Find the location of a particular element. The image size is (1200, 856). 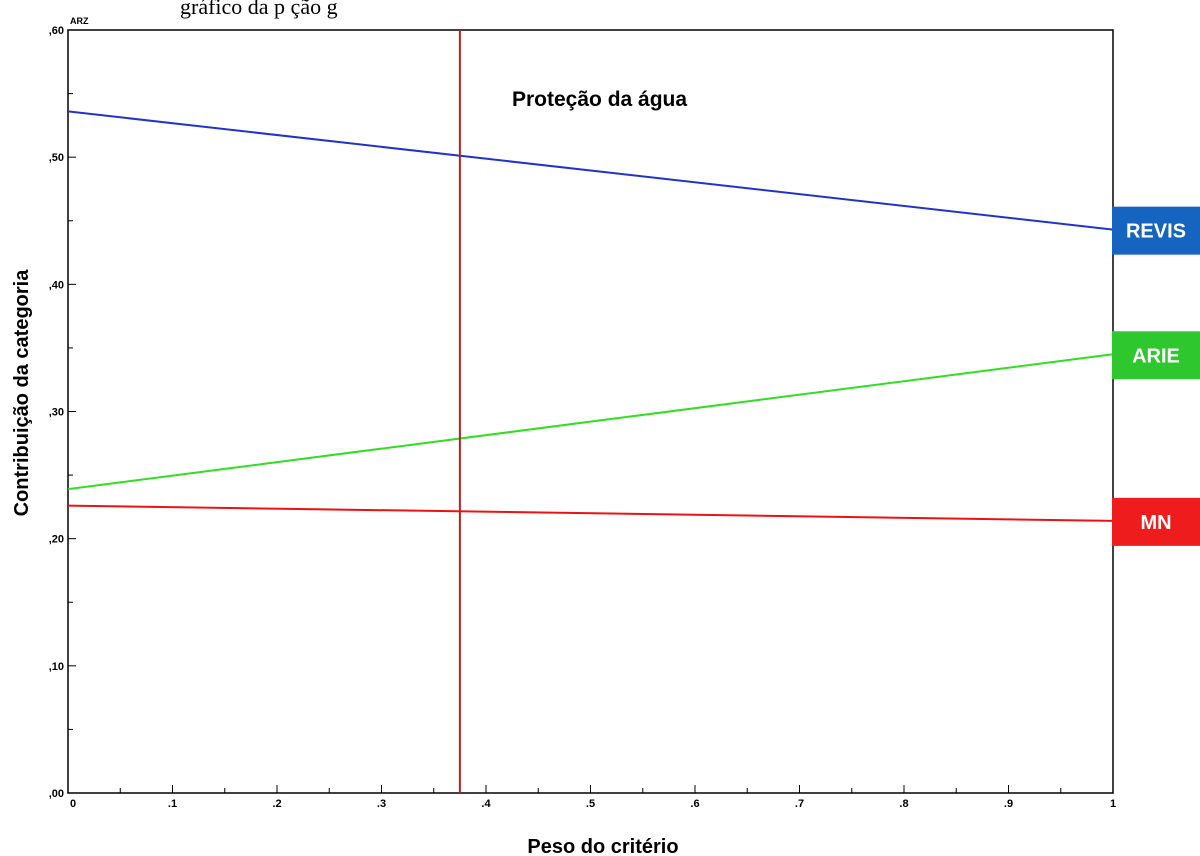

chart-title: Proteção da água is located at coordinates (599, 99).